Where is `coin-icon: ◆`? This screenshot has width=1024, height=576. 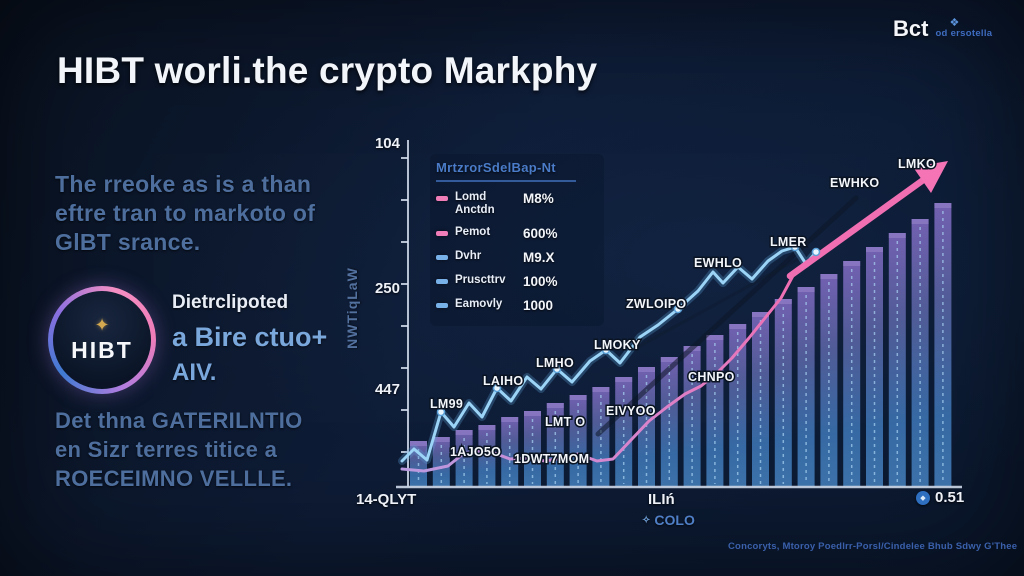
coin-icon: ◆ is located at coordinates (923, 497).